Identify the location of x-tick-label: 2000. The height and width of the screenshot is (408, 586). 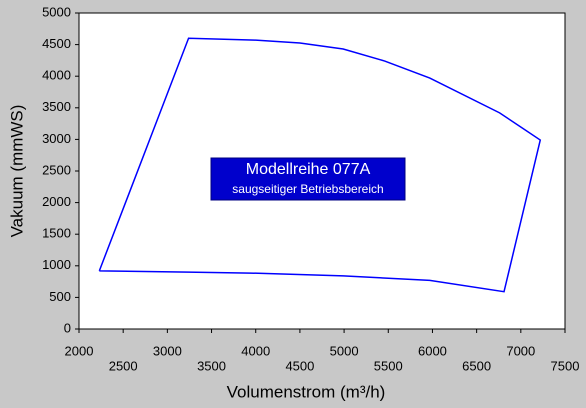
(79, 350).